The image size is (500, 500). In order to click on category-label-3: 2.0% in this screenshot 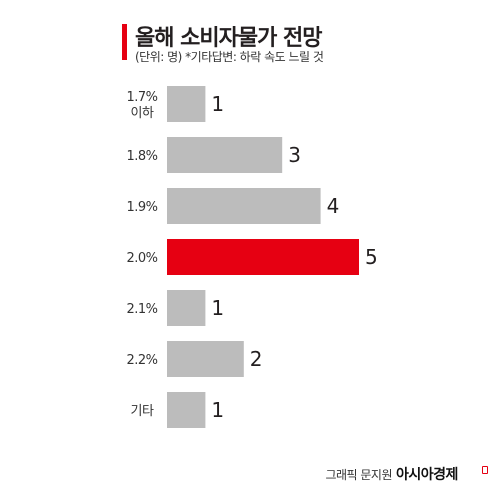, I will do `click(141, 258)`.